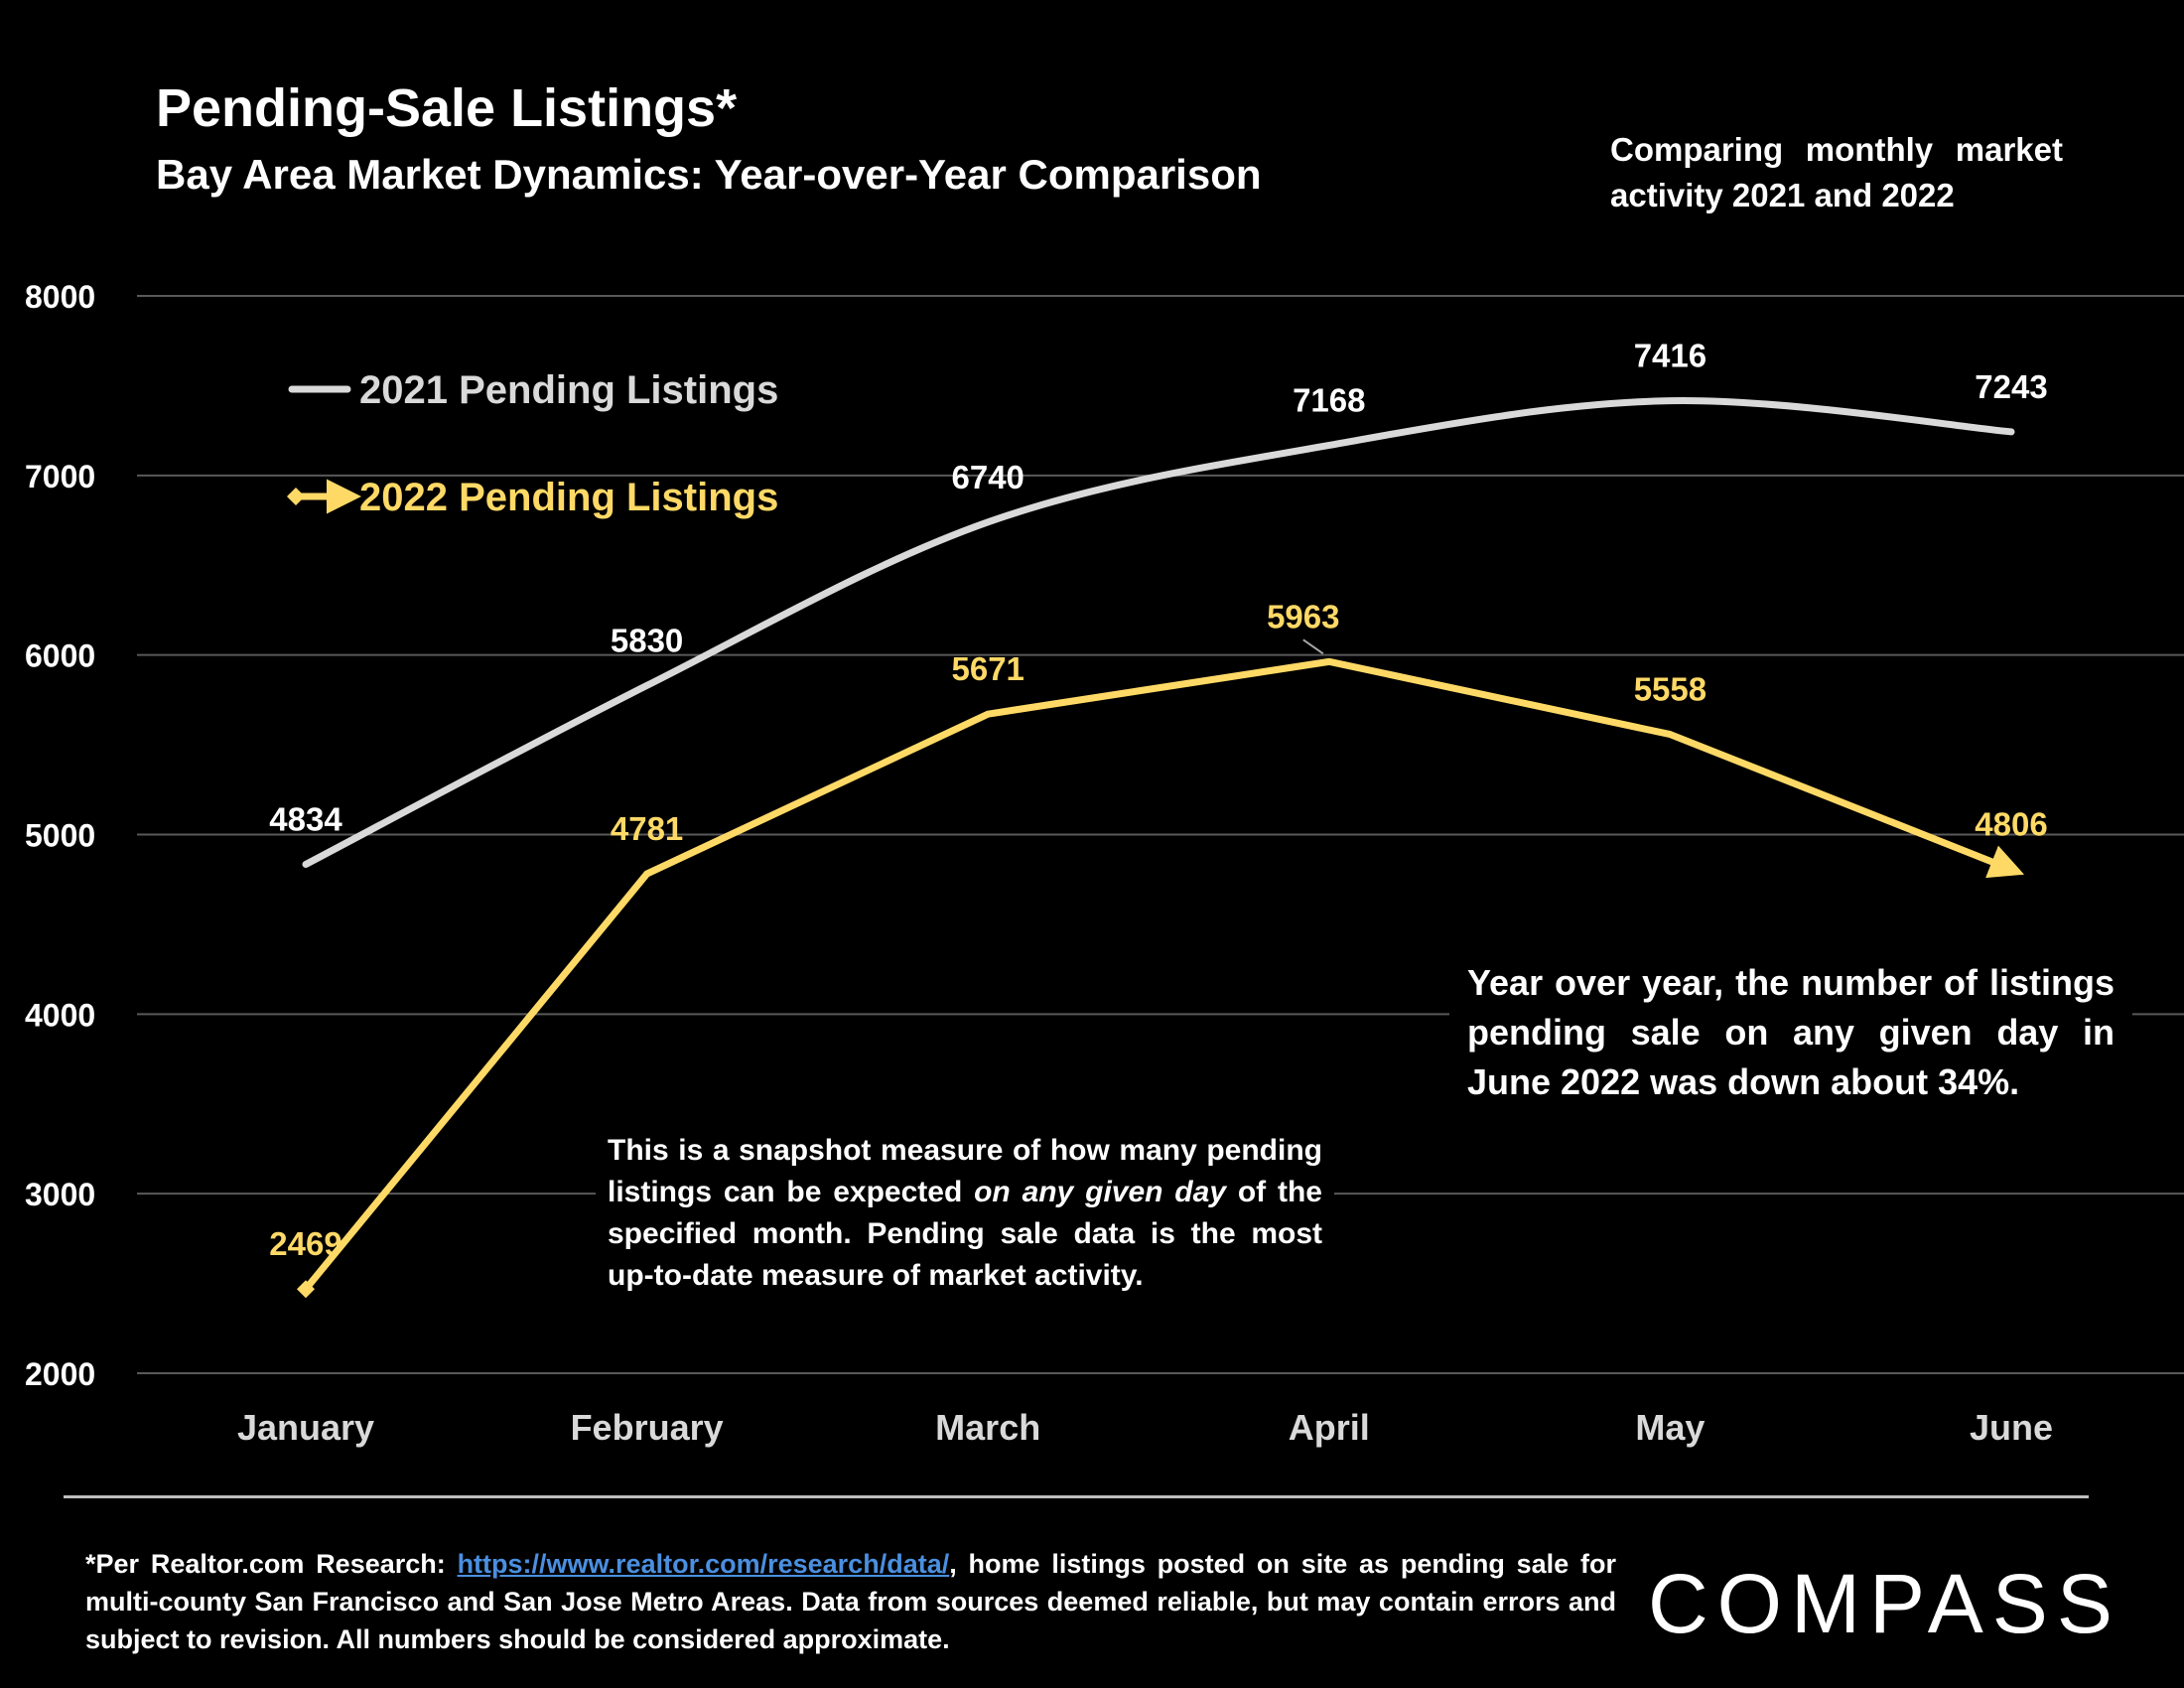 This screenshot has width=2184, height=1688. What do you see at coordinates (447, 108) in the screenshot?
I see `chart-title: Pending-Sale Listings*` at bounding box center [447, 108].